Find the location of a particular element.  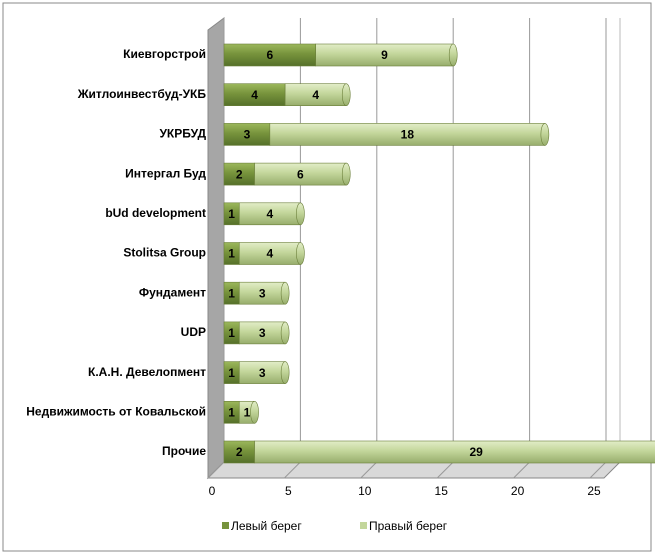

category-label: Фундамент is located at coordinates (172, 292).